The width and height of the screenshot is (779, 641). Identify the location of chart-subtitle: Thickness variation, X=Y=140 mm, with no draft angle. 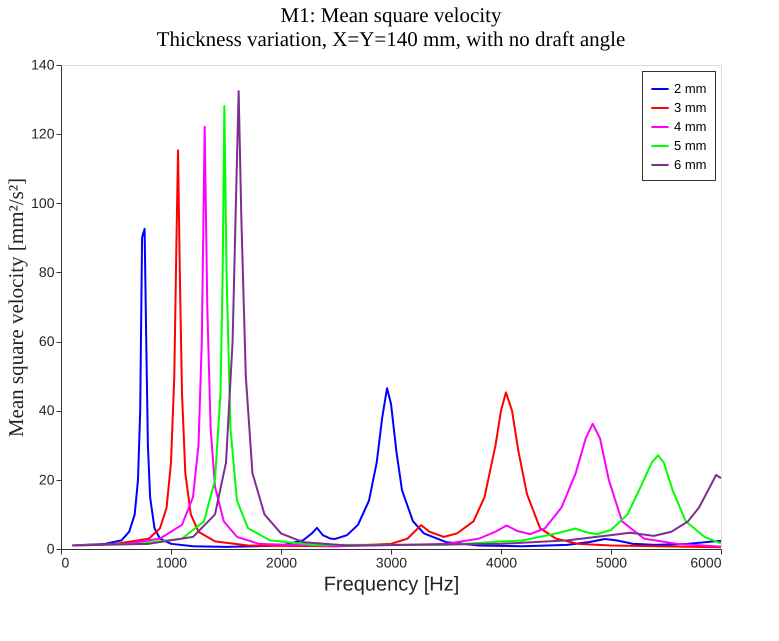
(391, 39).